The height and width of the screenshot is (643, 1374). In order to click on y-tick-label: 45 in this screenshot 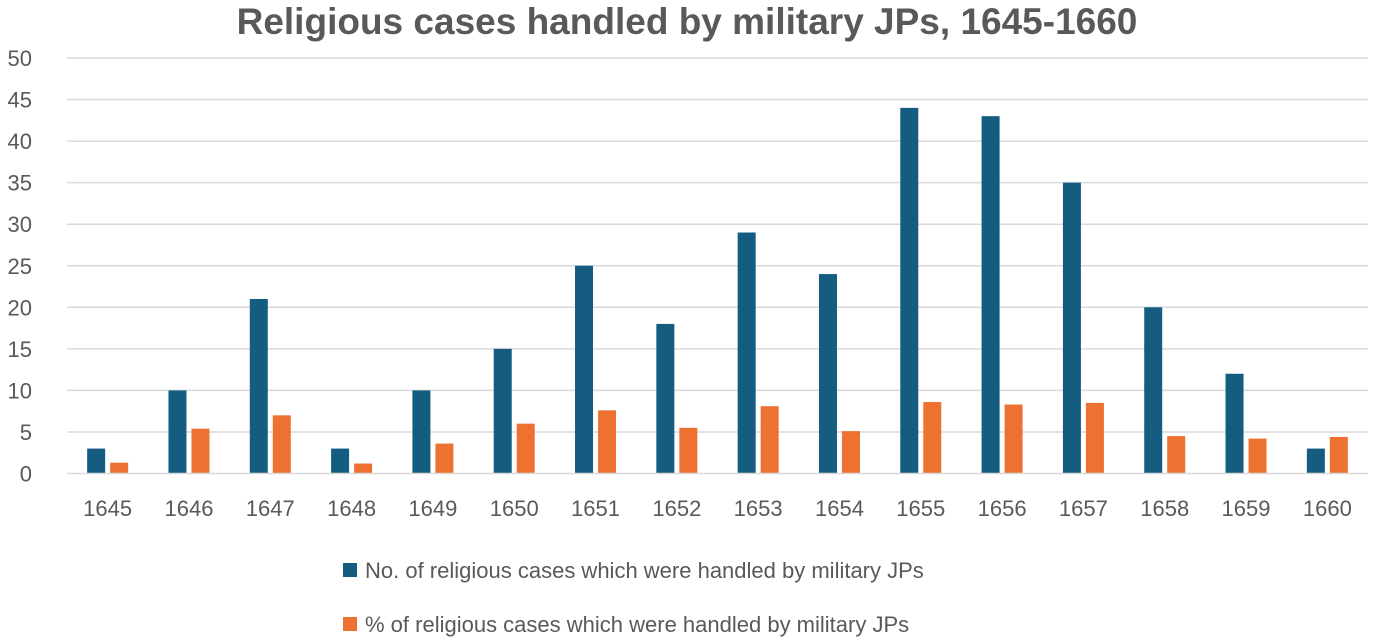, I will do `click(20, 100)`.